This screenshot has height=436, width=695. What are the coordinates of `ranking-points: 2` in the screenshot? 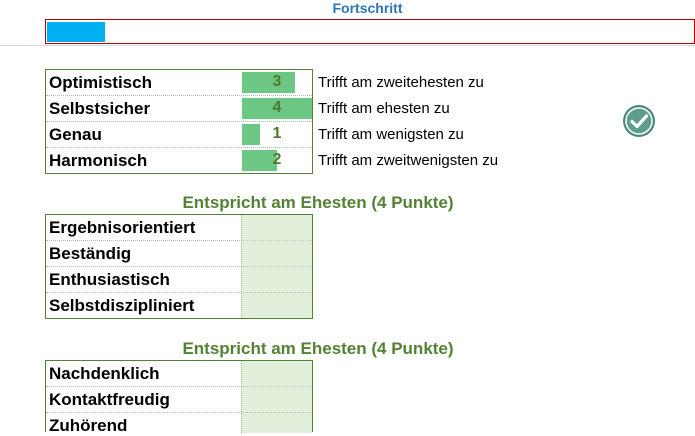 It's located at (277, 159).